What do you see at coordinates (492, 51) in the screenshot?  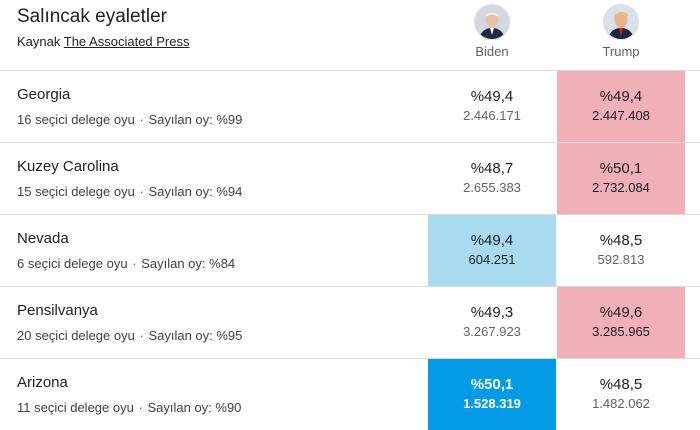 I see `candidate-name-biden: Biden` at bounding box center [492, 51].